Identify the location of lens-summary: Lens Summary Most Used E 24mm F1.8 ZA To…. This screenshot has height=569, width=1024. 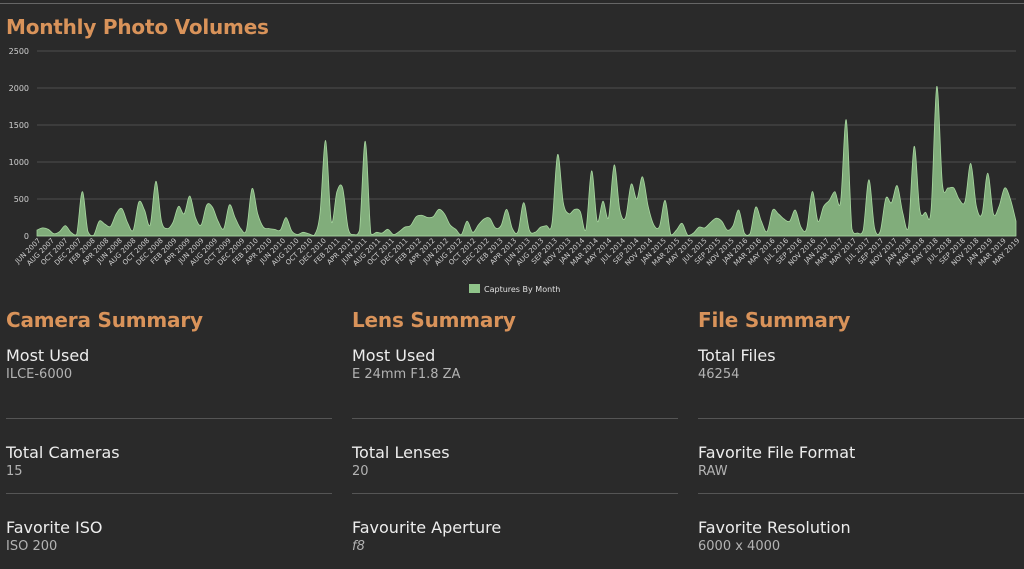
(515, 438).